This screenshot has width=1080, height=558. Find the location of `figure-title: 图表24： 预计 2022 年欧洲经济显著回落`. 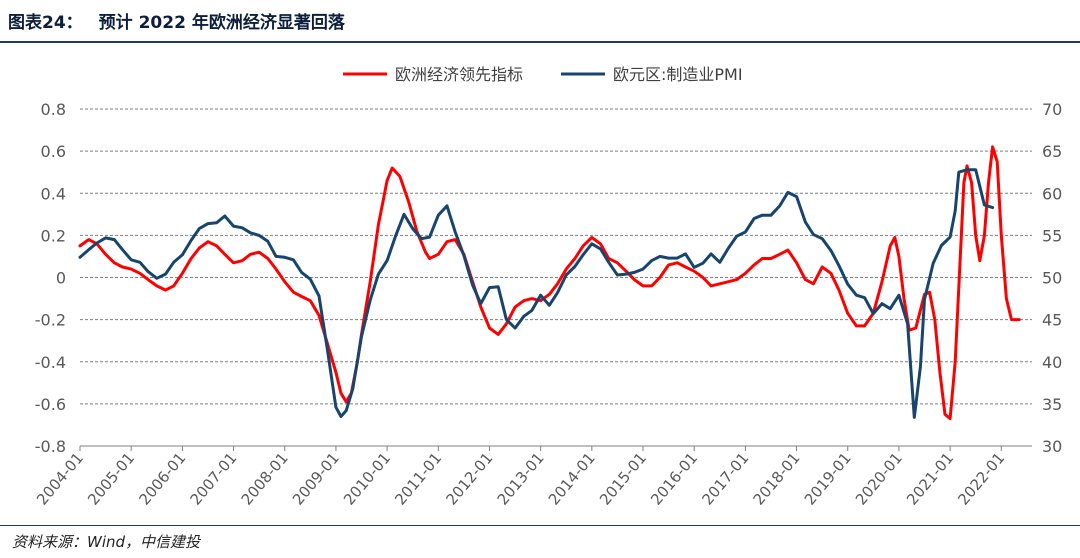

figure-title: 图表24： 预计 2022 年欧洲经济显著回落 is located at coordinates (176, 23).